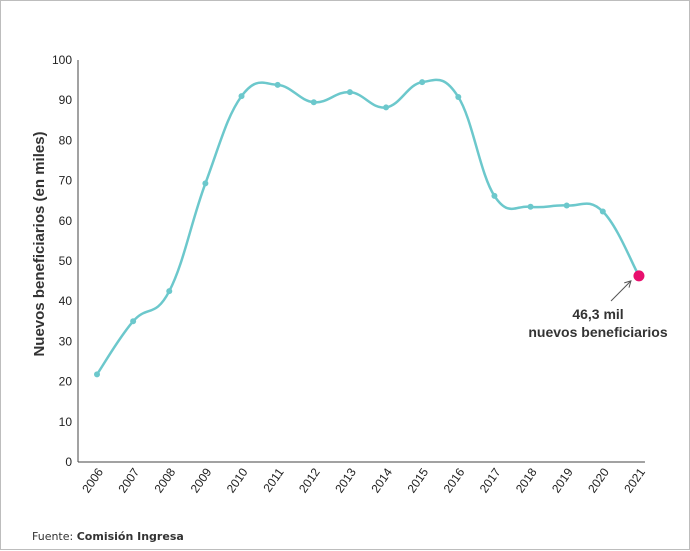 This screenshot has width=690, height=551. What do you see at coordinates (68, 462) in the screenshot?
I see `y-tick-label: 0` at bounding box center [68, 462].